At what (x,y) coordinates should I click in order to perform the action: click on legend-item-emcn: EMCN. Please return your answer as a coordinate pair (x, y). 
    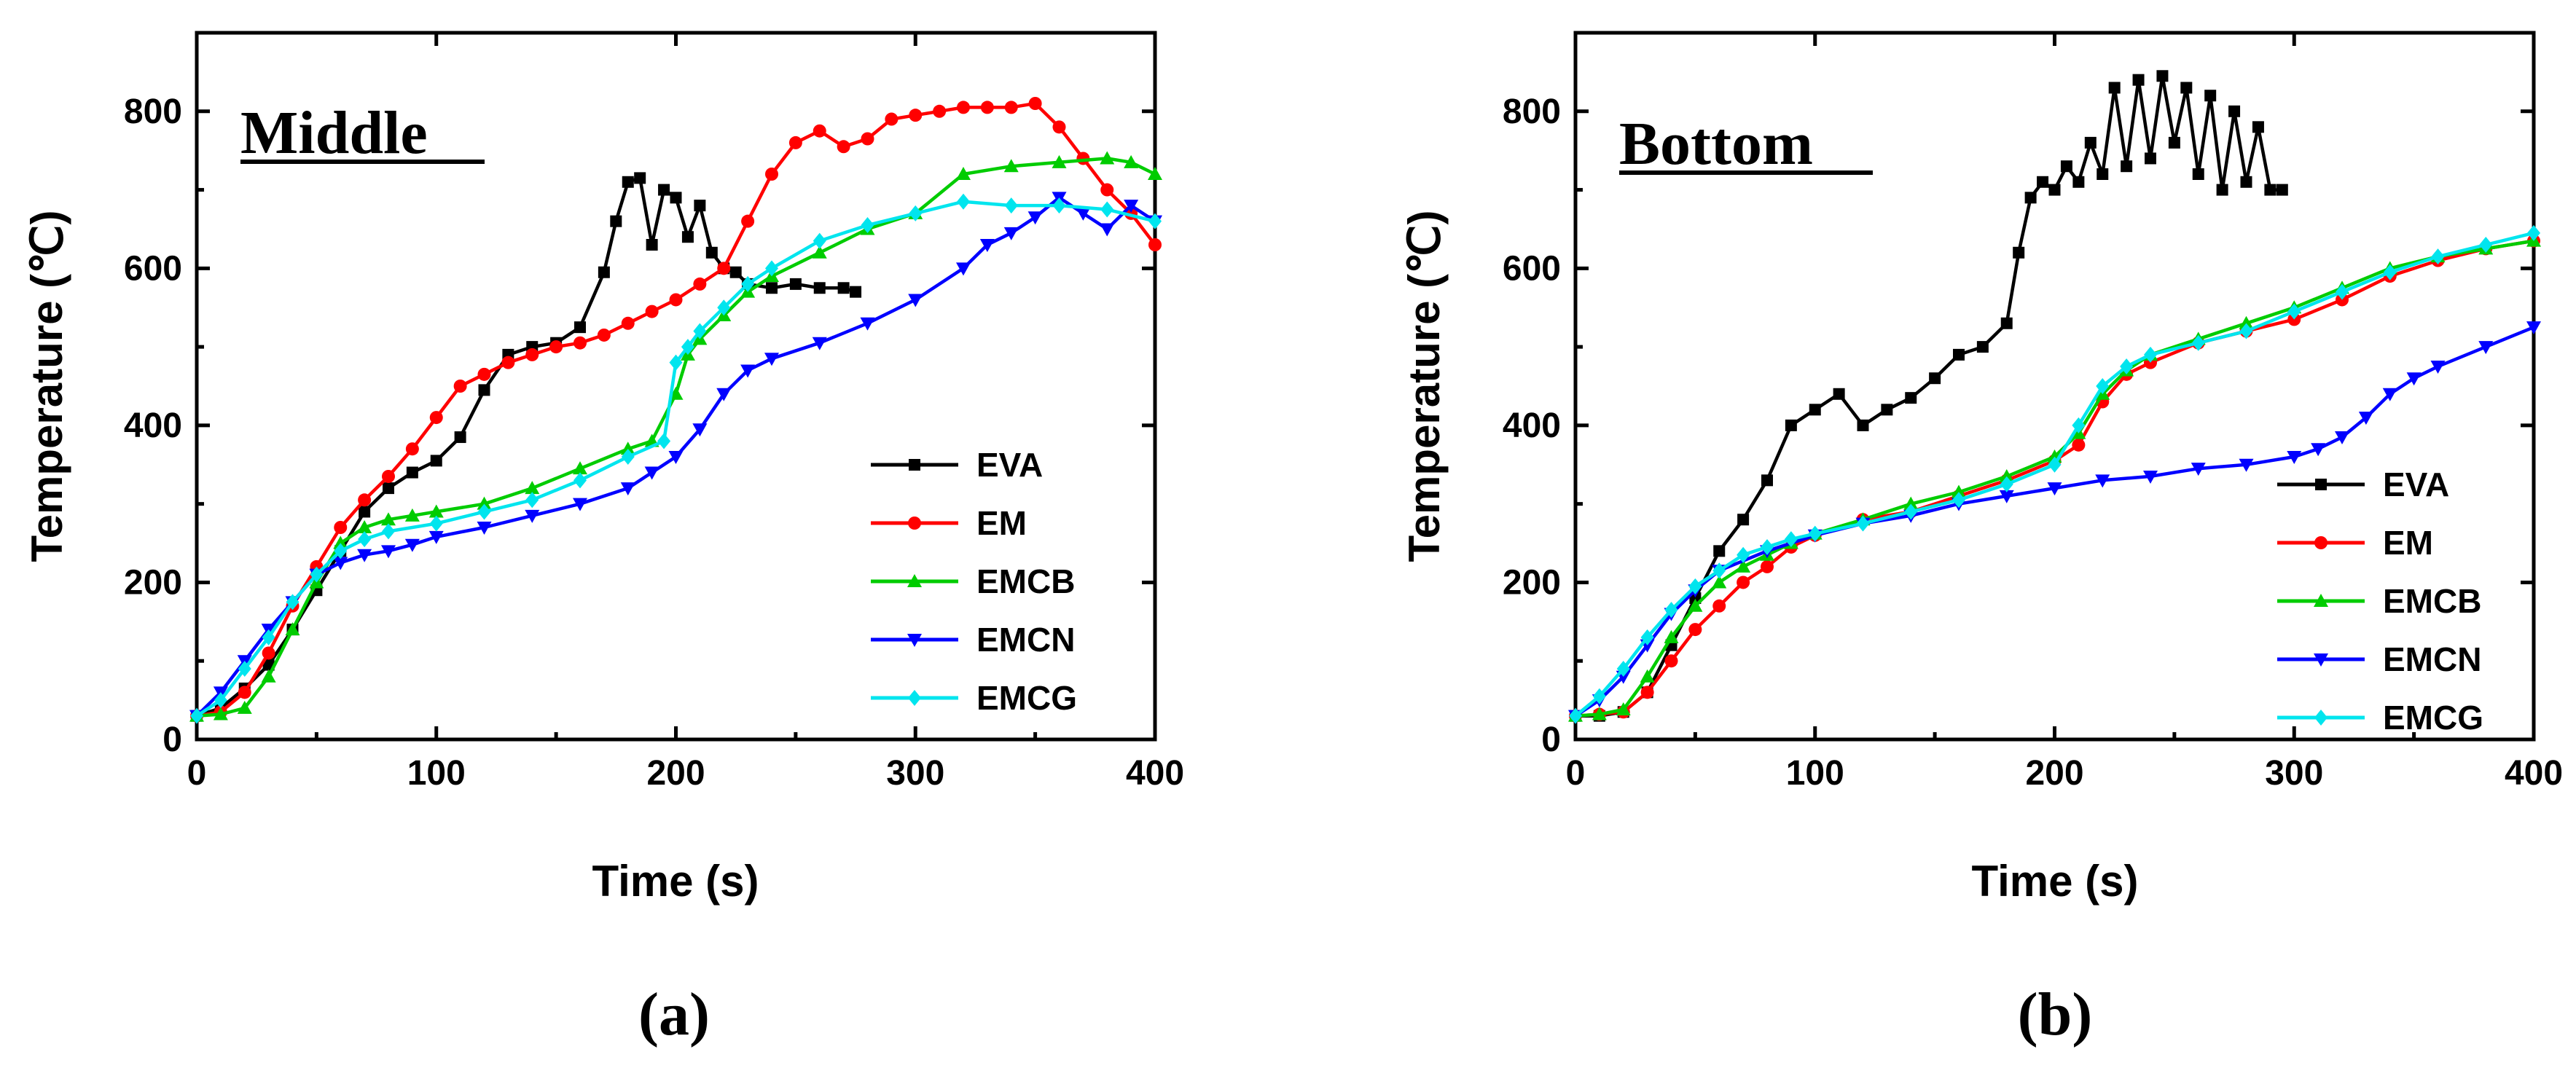
    Looking at the image, I should click on (2379, 659).